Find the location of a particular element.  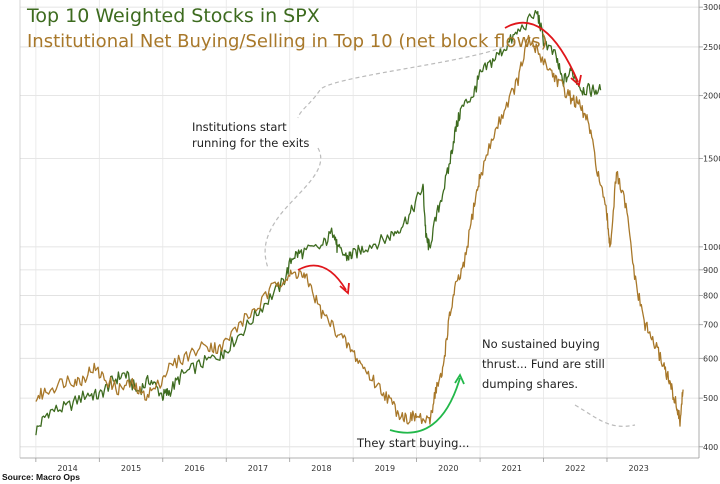

x-tick-label-2019: 2019 is located at coordinates (385, 468).